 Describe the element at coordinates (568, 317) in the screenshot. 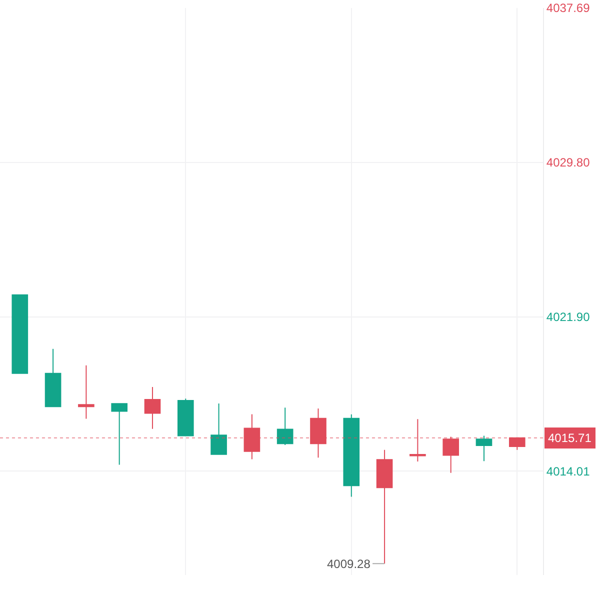

I see `y-tick-label: 4021.90` at that location.